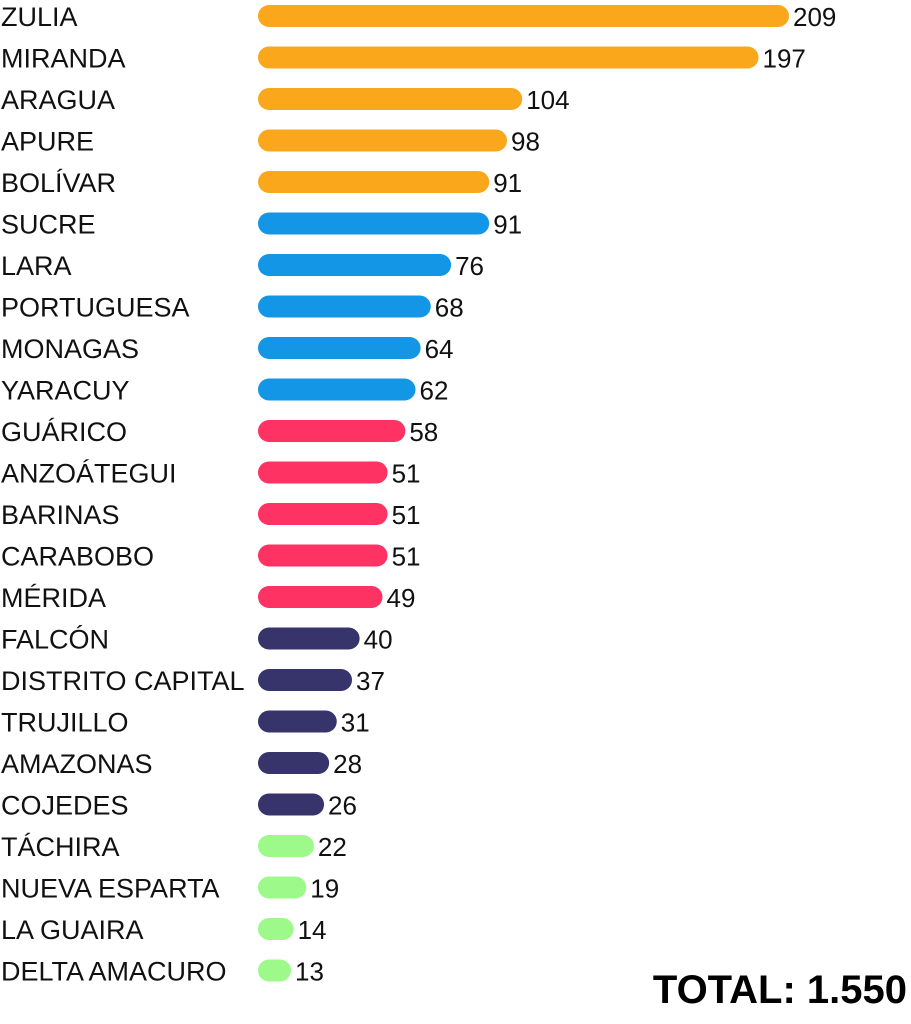  Describe the element at coordinates (342, 806) in the screenshot. I see `value-label: 26` at that location.